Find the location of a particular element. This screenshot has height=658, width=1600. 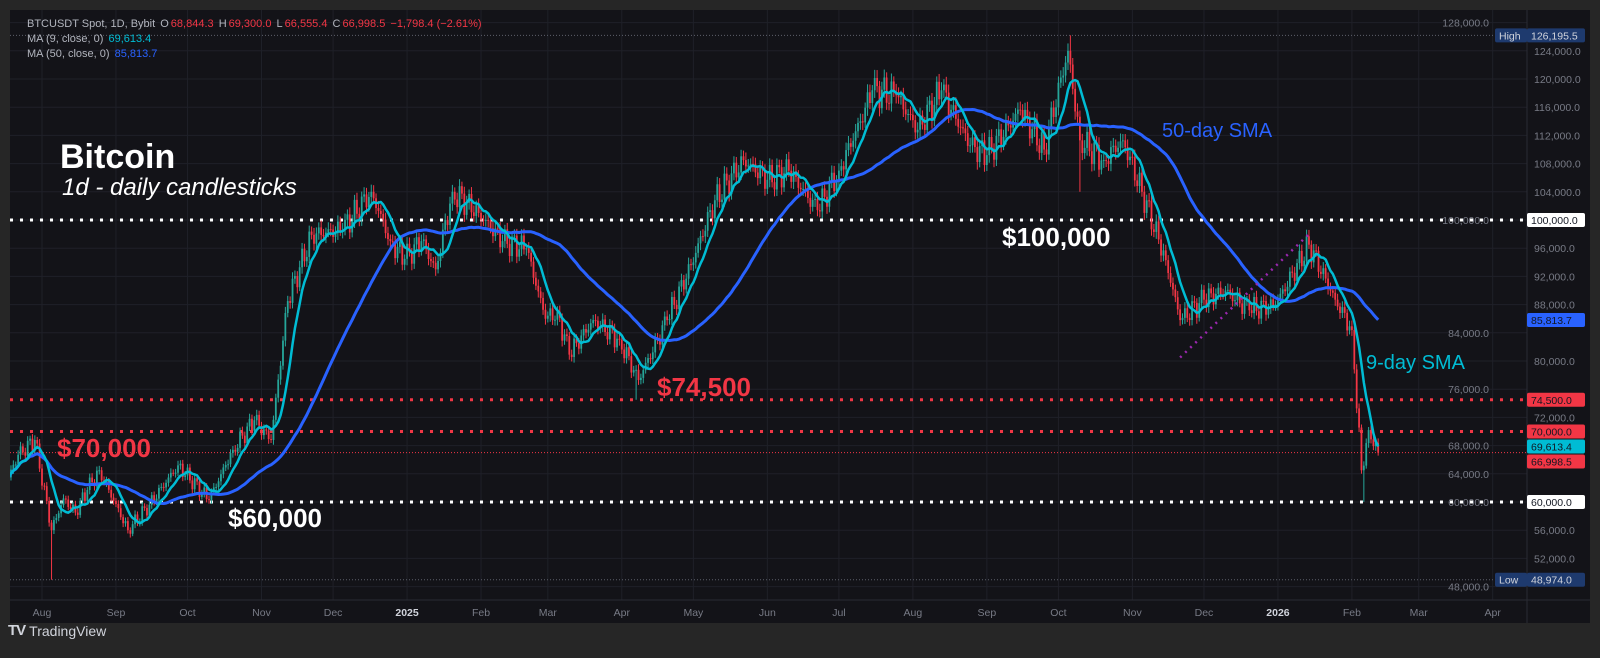

price-tick-label: 96,000.0 is located at coordinates (1554, 249).